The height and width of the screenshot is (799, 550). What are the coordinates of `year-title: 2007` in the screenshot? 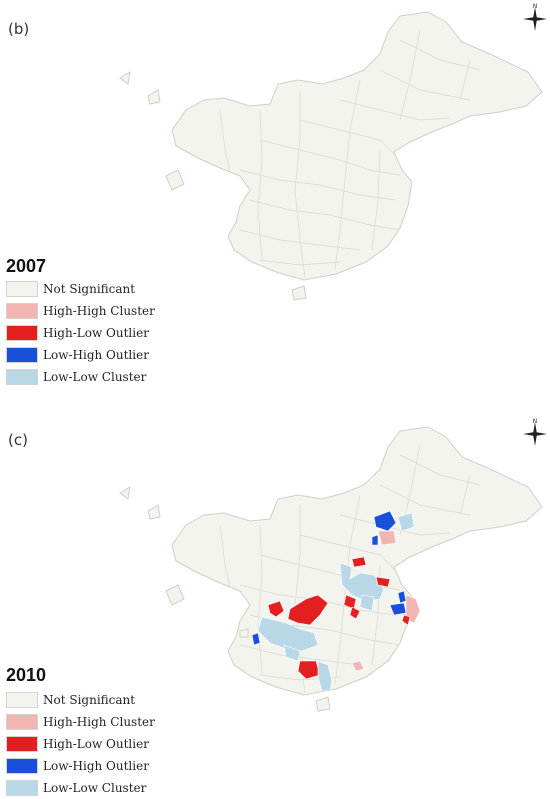 It's located at (26, 266).